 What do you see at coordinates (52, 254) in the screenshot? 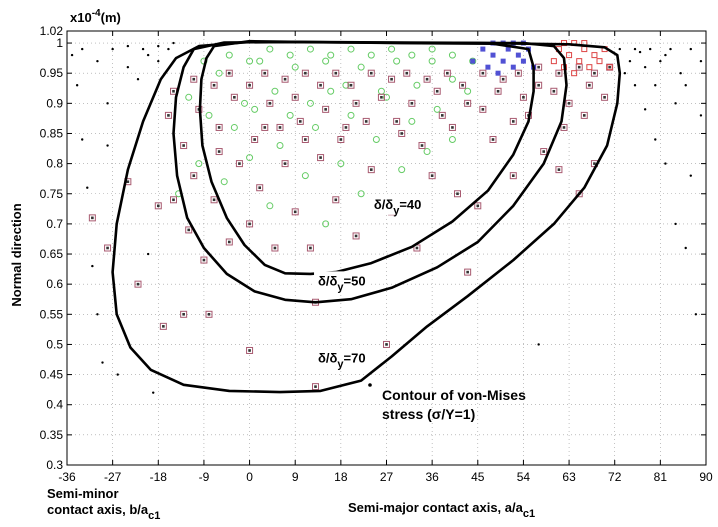
I see `y-tick-label: 0.65` at bounding box center [52, 254].